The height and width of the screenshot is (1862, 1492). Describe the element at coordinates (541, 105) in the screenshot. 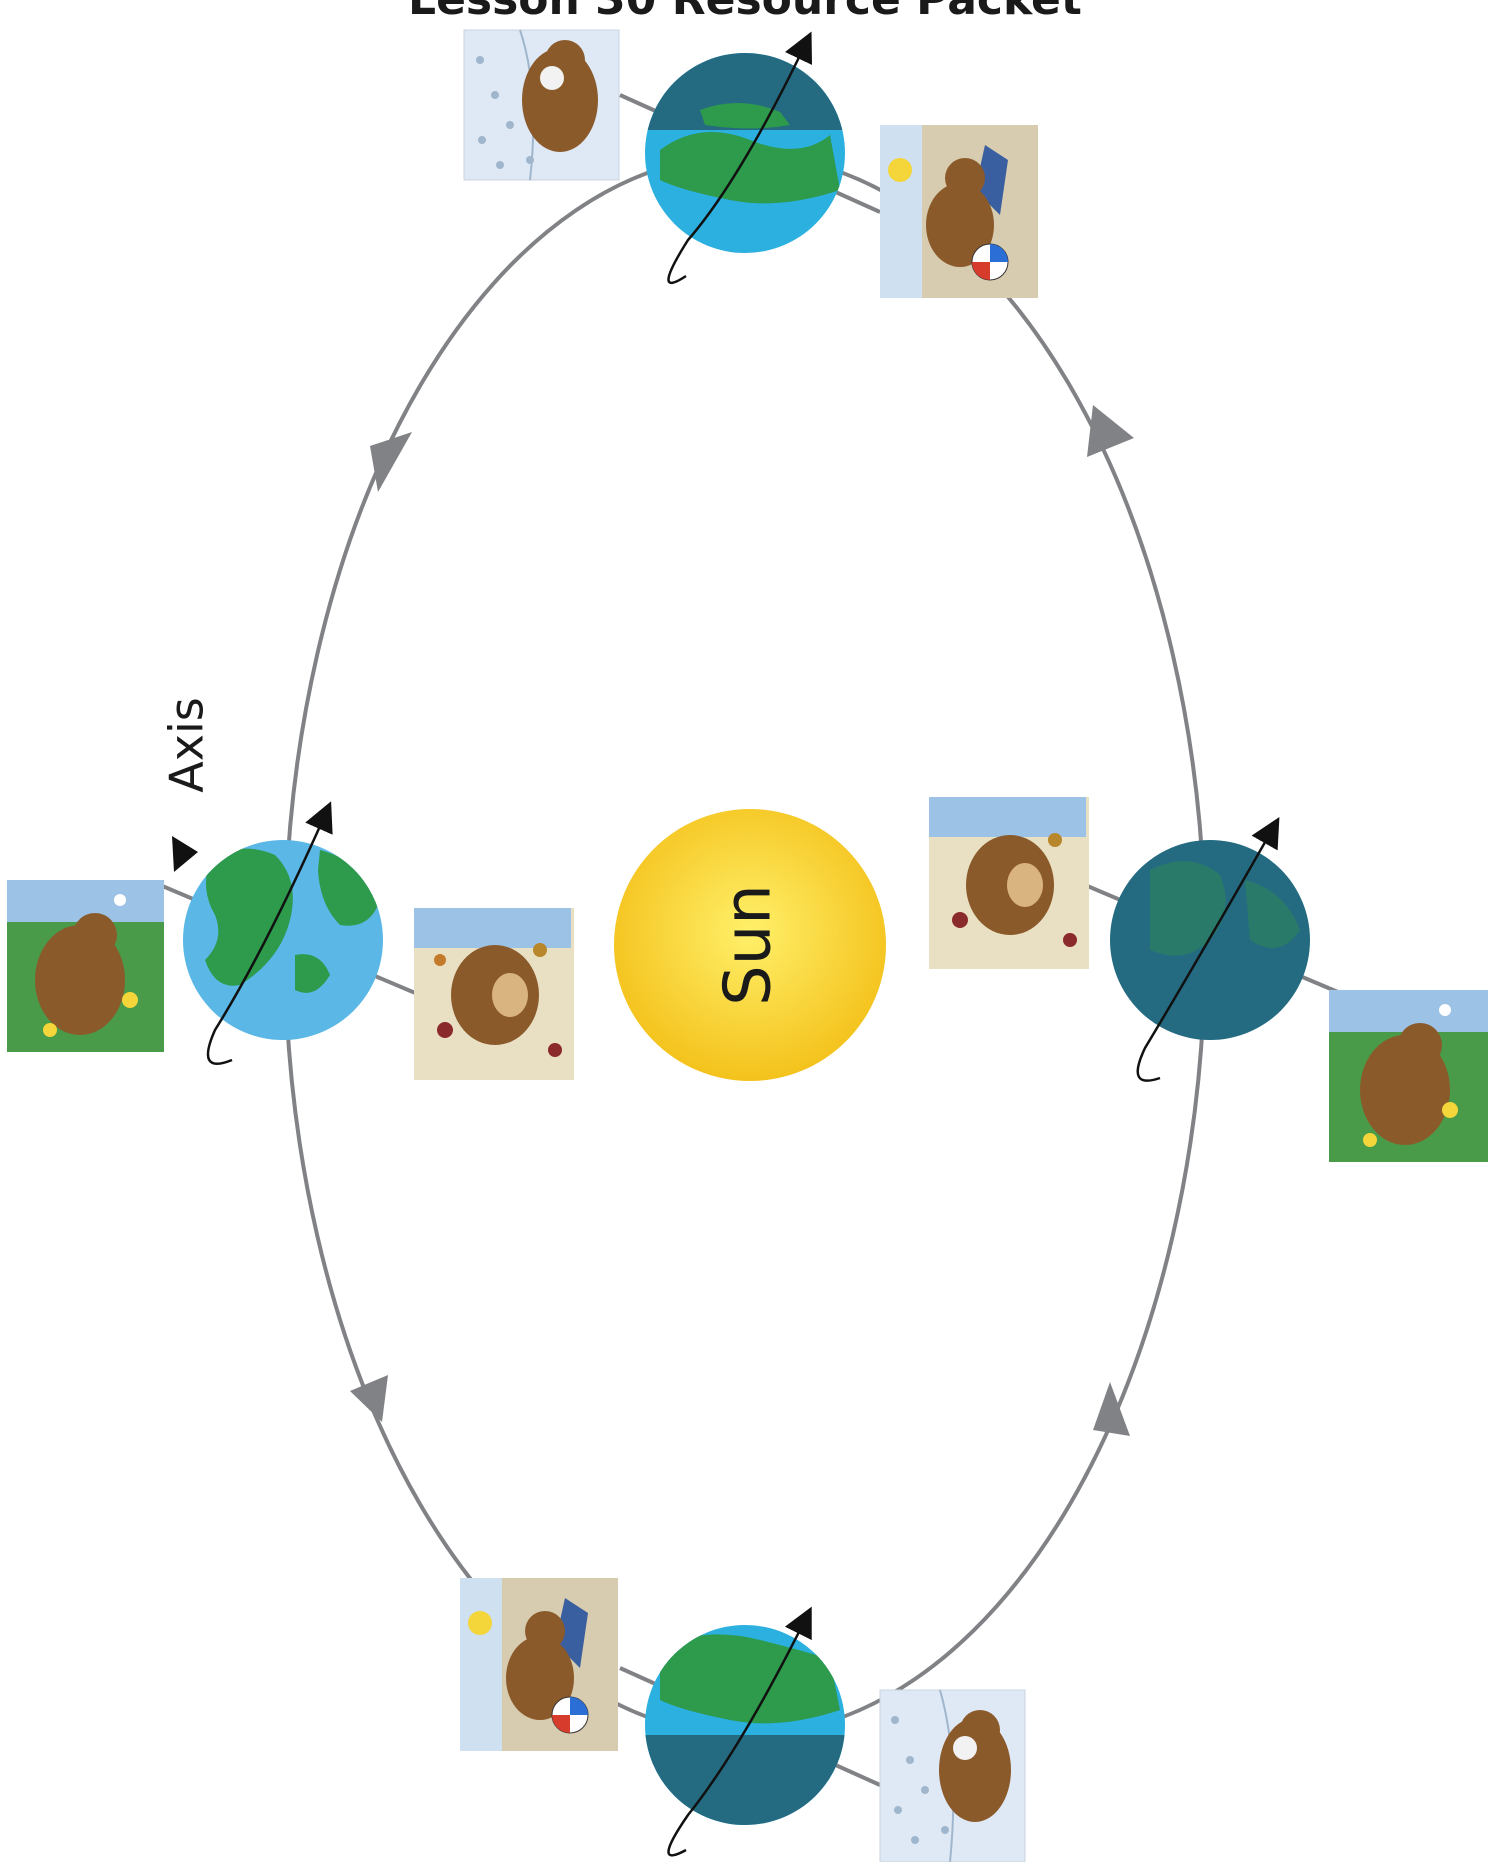

I see `bear-card-winter-top` at that location.